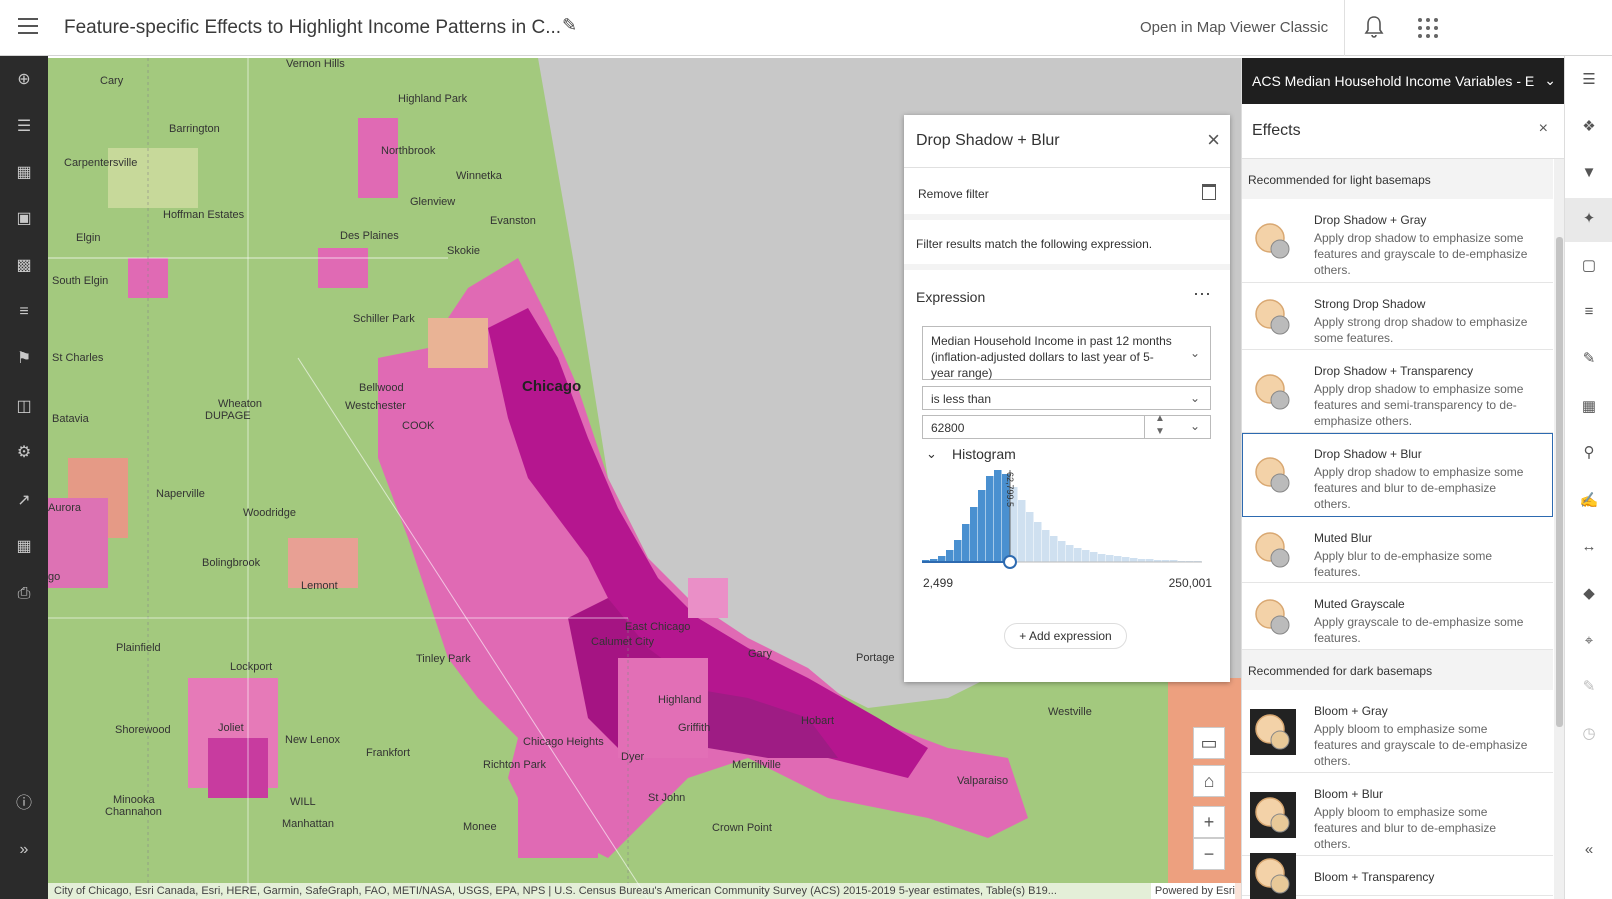 The image size is (1612, 899). What do you see at coordinates (1589, 79) in the screenshot?
I see `properties-icon: ☰` at bounding box center [1589, 79].